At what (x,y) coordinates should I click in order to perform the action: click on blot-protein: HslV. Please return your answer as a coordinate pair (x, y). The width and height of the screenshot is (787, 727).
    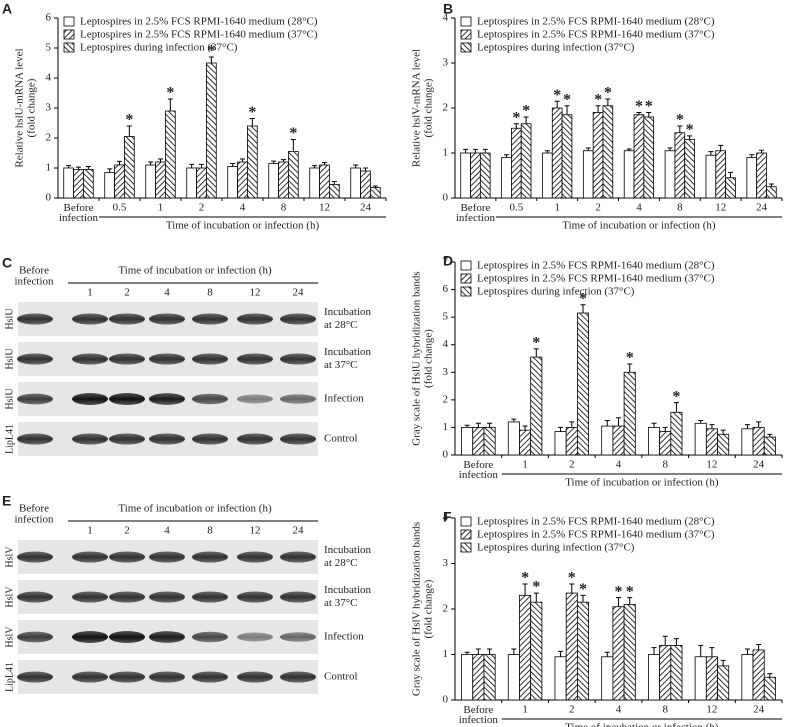
    Looking at the image, I should click on (9, 557).